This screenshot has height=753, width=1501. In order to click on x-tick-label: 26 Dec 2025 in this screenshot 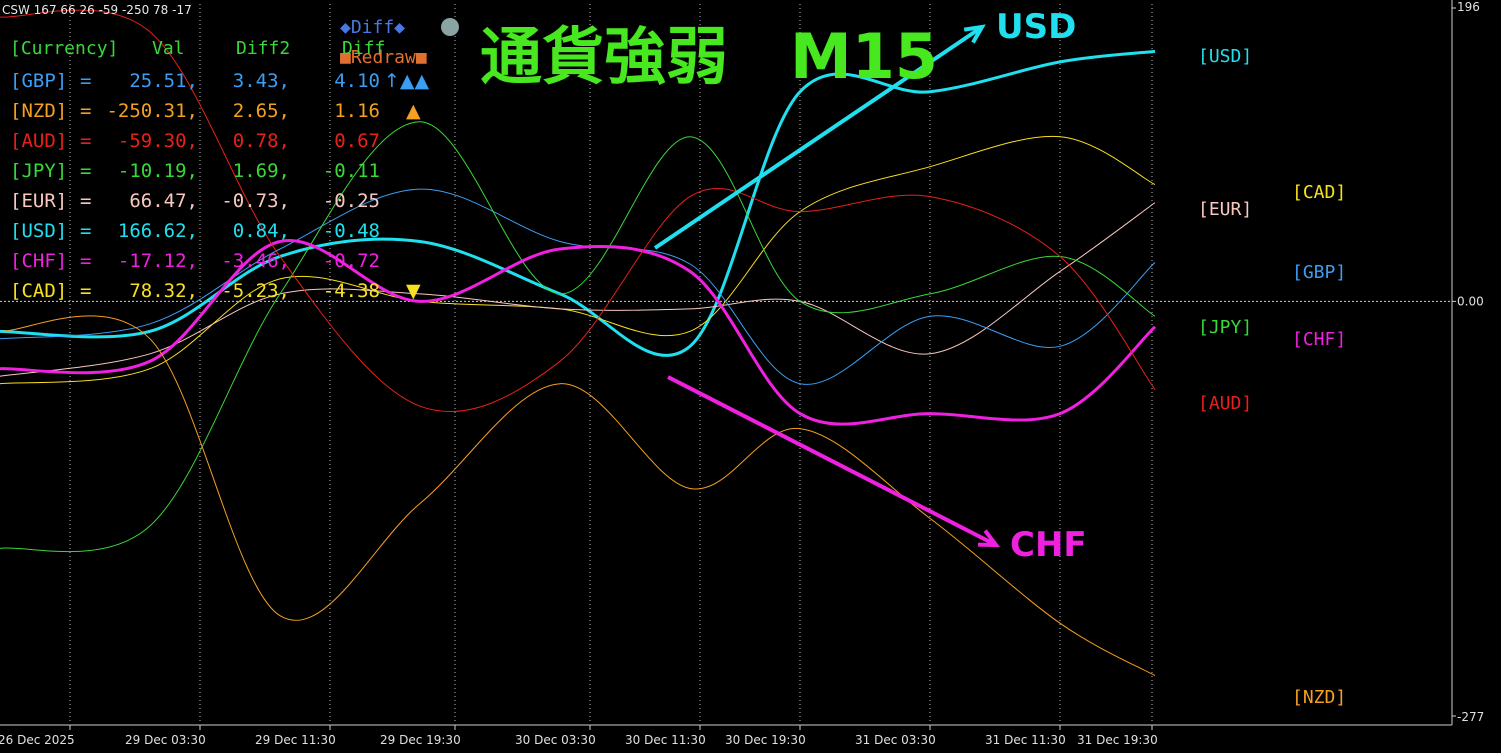, I will do `click(37, 740)`.